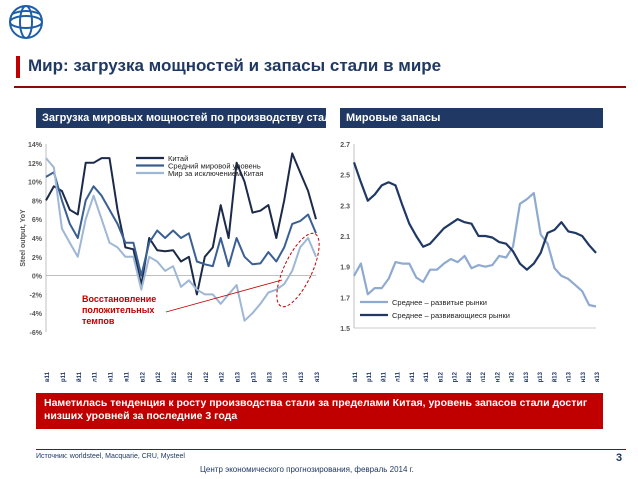 The height and width of the screenshot is (479, 638). What do you see at coordinates (216, 173) in the screenshot?
I see `legend-label: Мир за исключением Китая` at bounding box center [216, 173].